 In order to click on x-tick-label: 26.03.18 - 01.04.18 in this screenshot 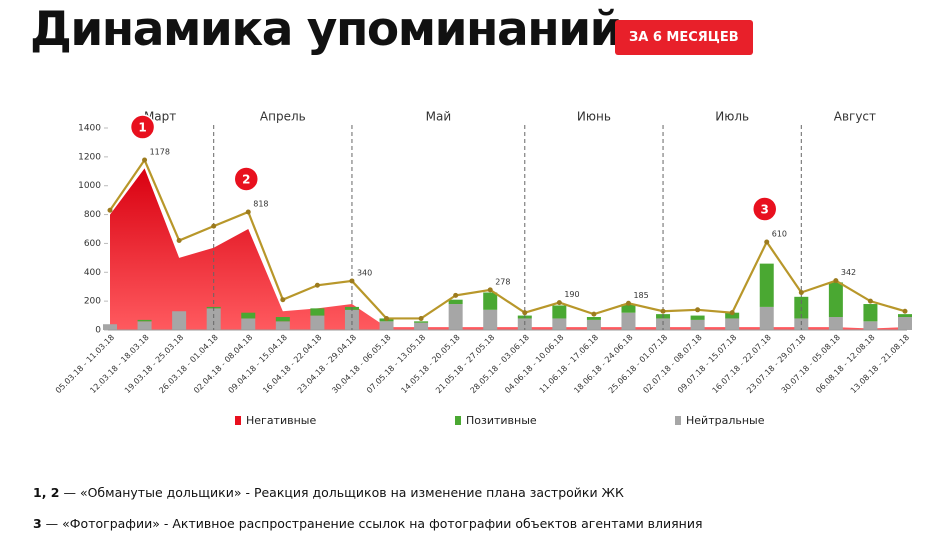, I will do `click(188, 364)`.